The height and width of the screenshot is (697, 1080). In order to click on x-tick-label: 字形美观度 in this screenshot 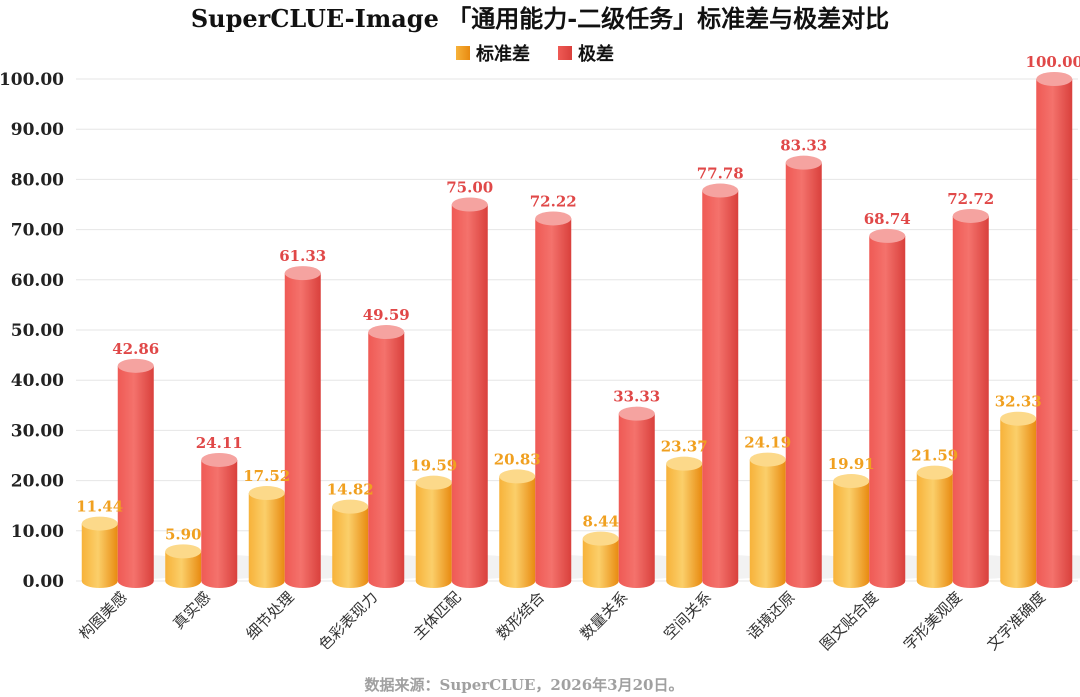, I will do `click(933, 621)`.